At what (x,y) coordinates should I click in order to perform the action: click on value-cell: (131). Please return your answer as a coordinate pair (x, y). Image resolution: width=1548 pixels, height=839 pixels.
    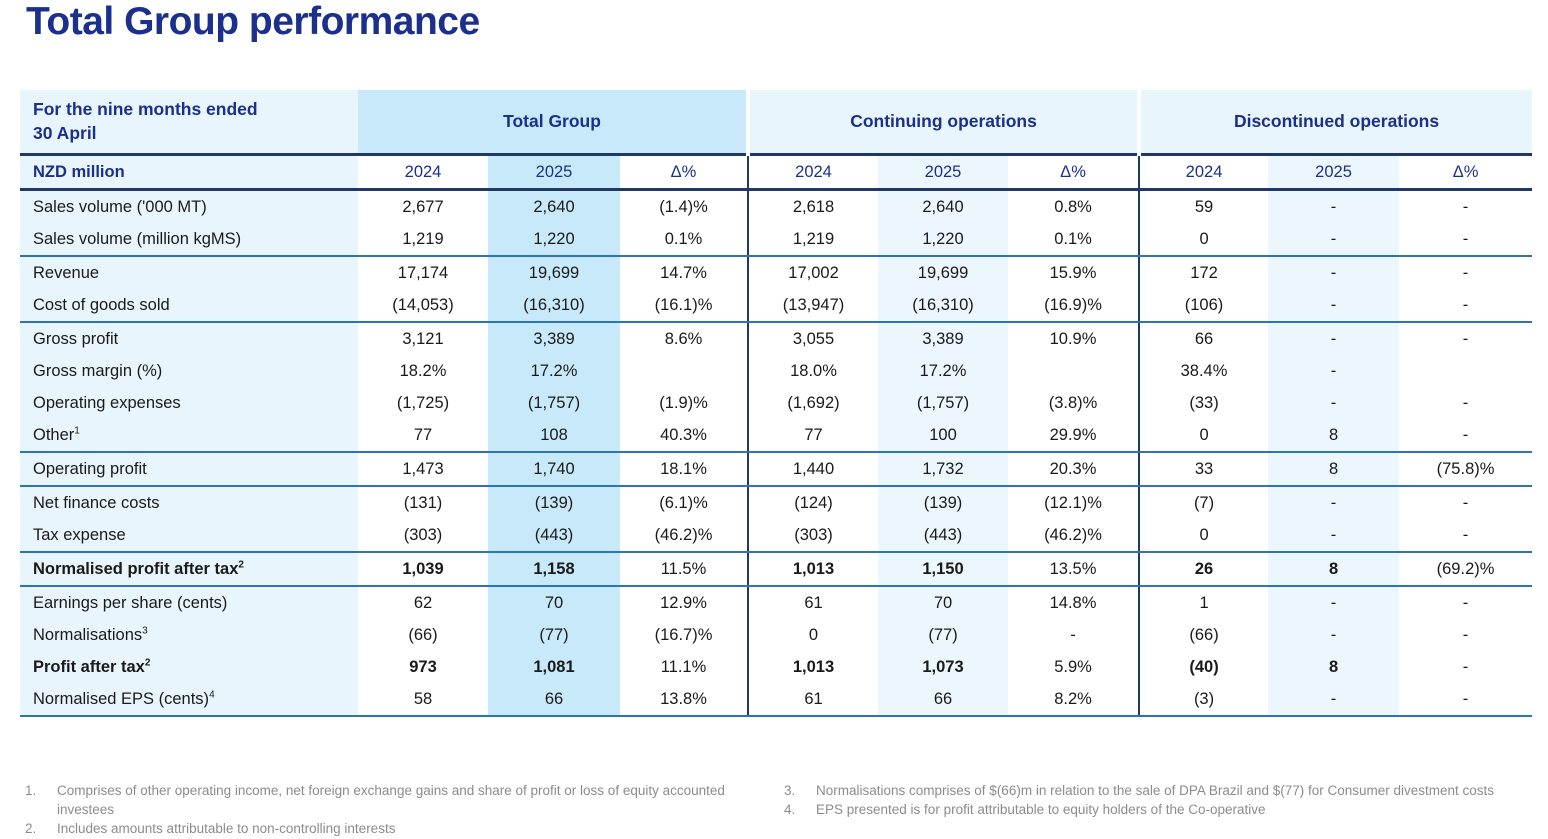
    Looking at the image, I should click on (423, 502).